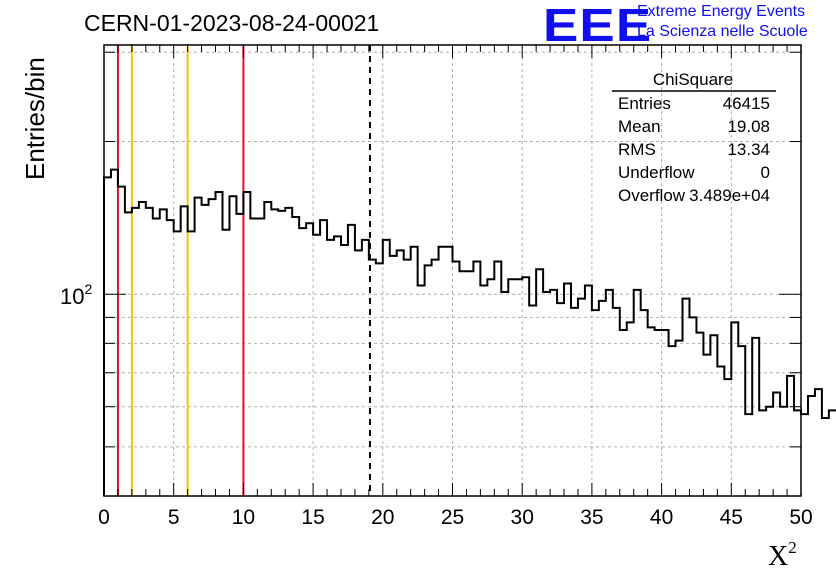 This screenshot has height=572, width=836. Describe the element at coordinates (782, 555) in the screenshot. I see `x-axis-label: X2` at that location.